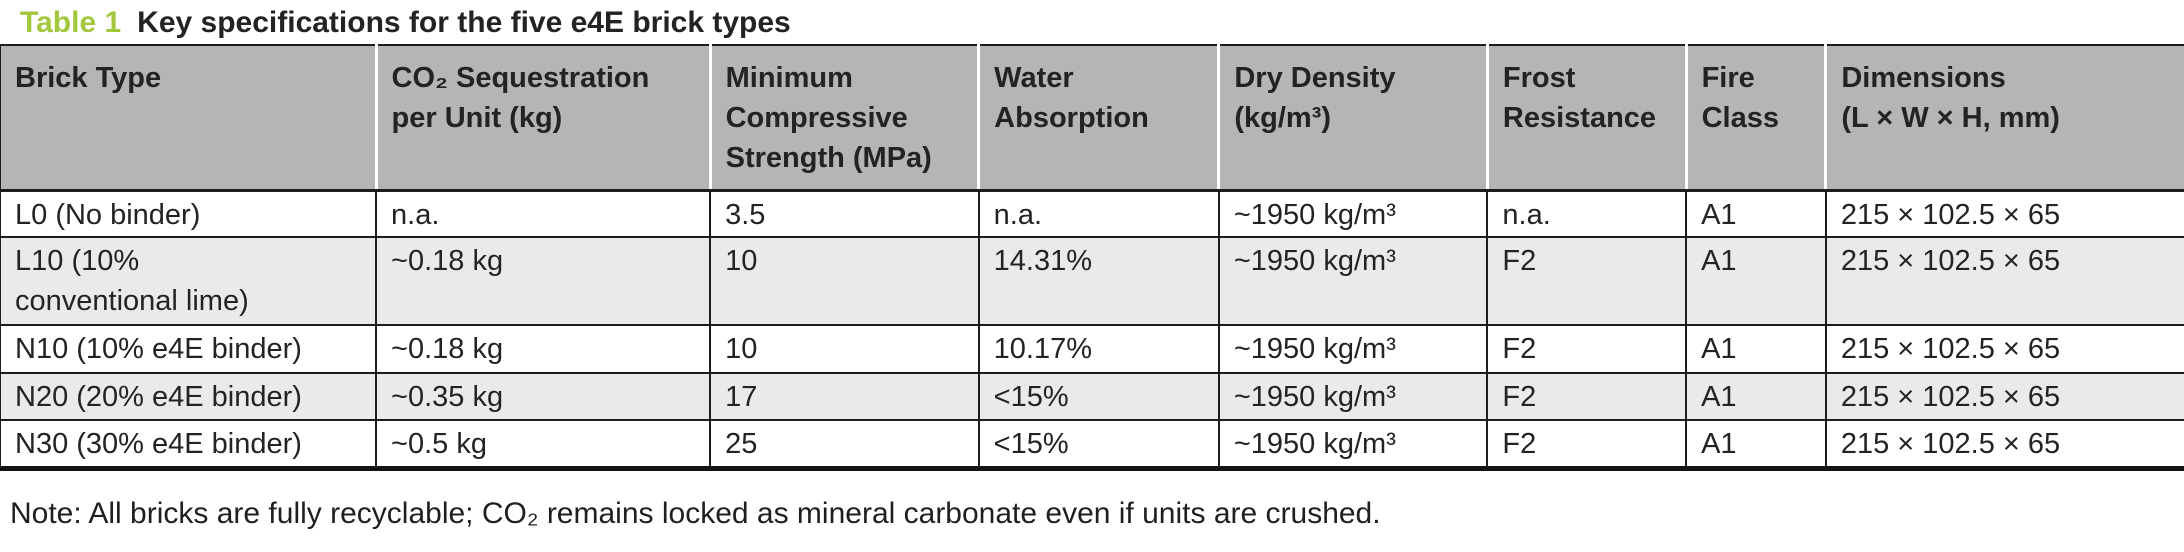 Image resolution: width=2184 pixels, height=552 pixels. What do you see at coordinates (1099, 214) in the screenshot?
I see `cell-absorption: n.a.` at bounding box center [1099, 214].